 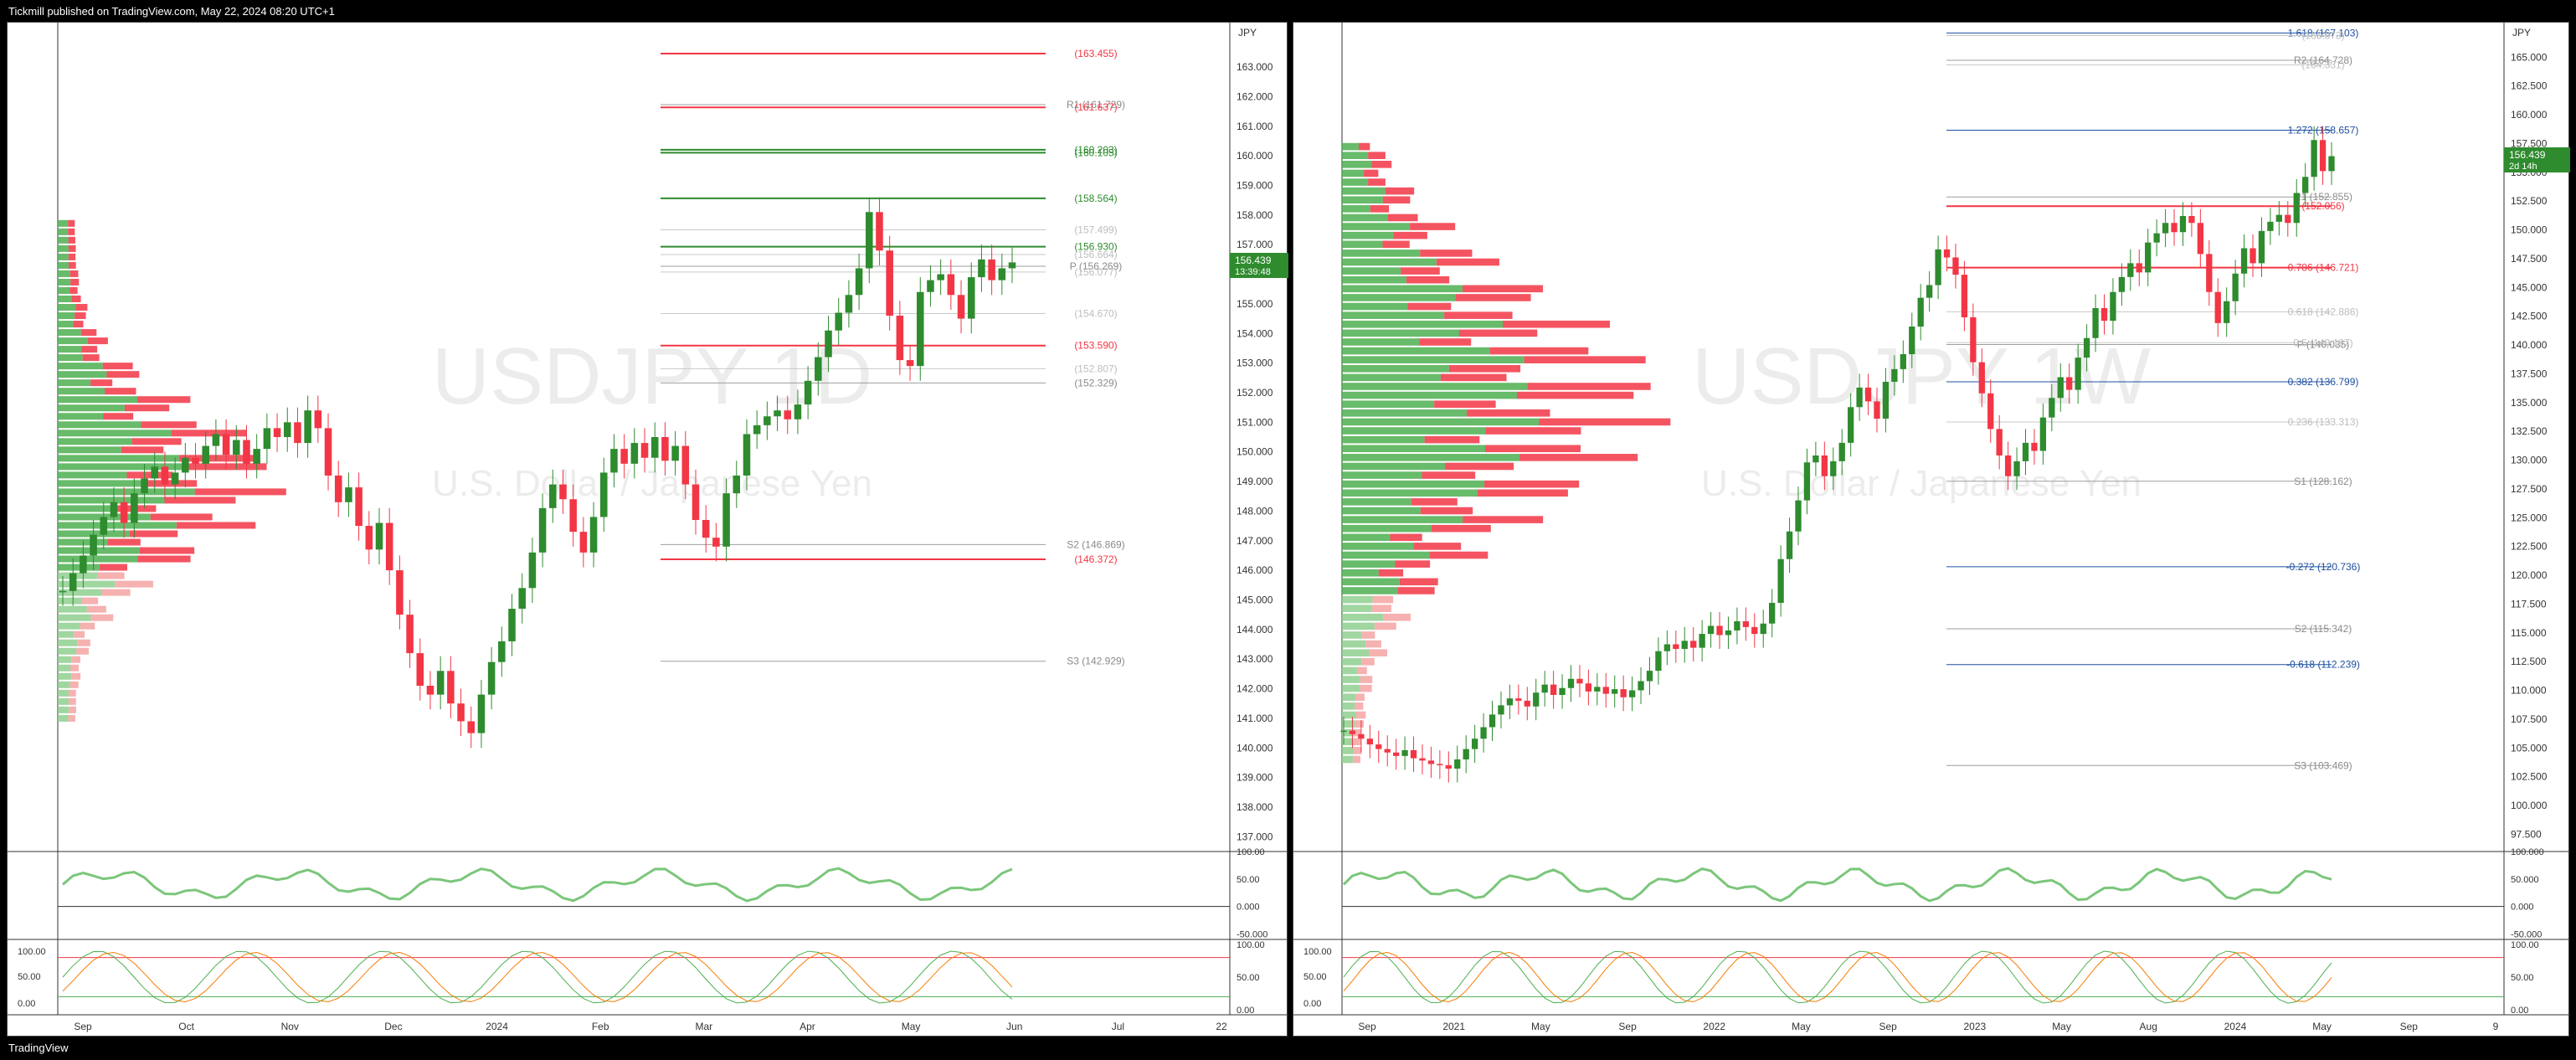 I want to click on price-tick-label: 157.000, so click(x=1255, y=244).